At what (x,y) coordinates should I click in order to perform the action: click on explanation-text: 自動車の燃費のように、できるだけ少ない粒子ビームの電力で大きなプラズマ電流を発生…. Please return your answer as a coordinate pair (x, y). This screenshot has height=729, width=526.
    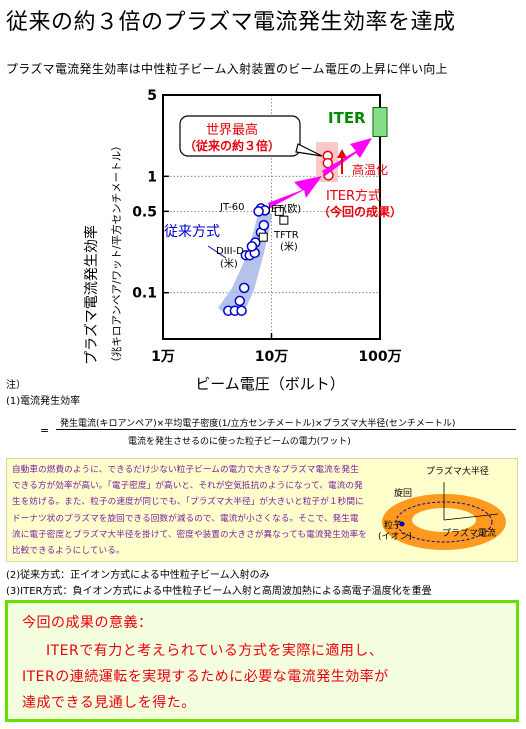
    Looking at the image, I should click on (189, 511).